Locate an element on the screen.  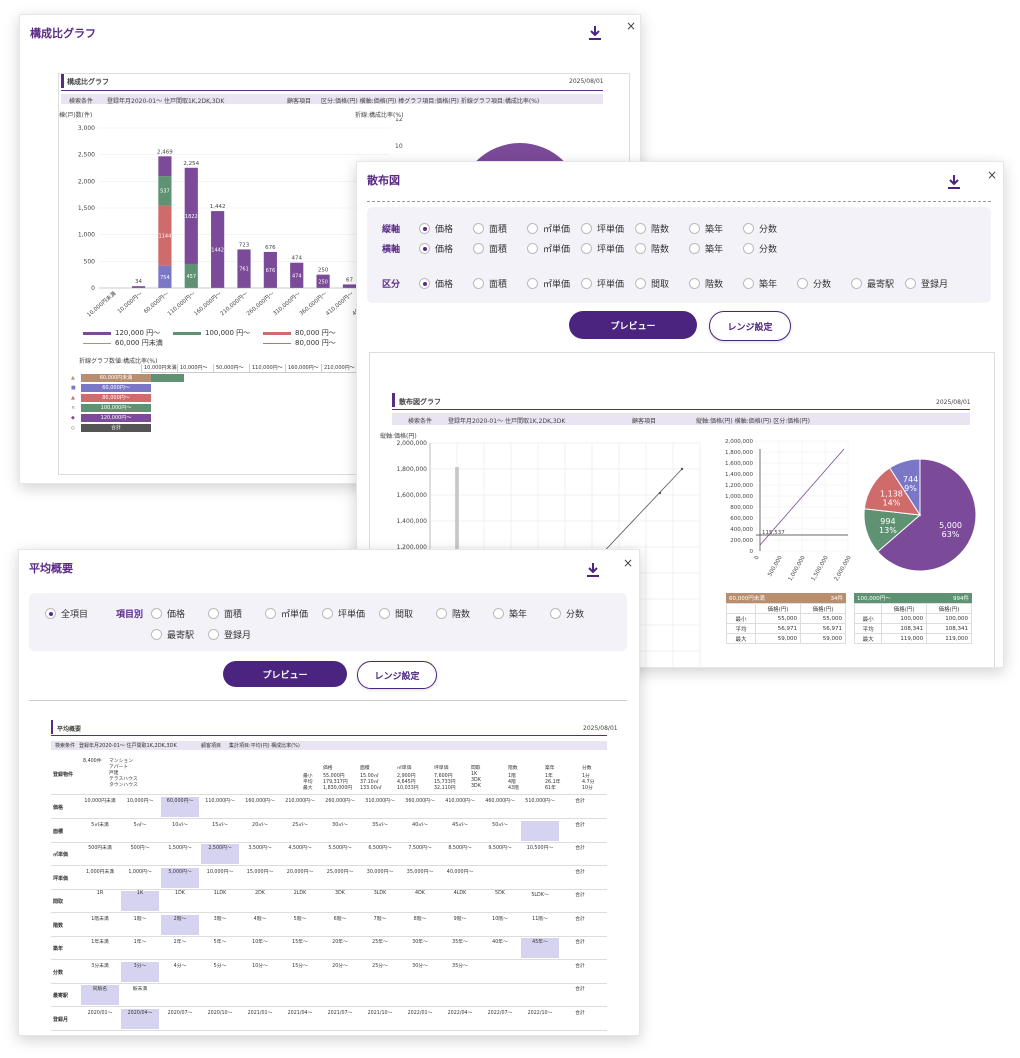
h-axis-option: ㎡単価 is located at coordinates (548, 248).